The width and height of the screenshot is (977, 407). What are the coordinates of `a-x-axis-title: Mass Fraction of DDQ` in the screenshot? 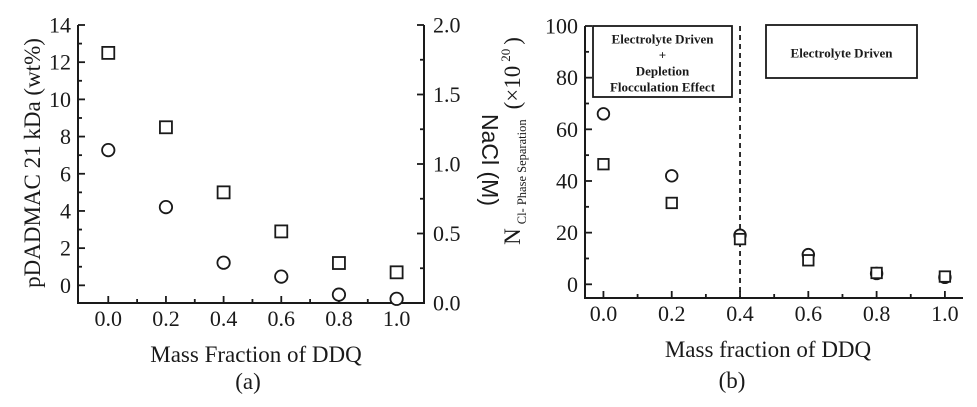 It's located at (256, 354).